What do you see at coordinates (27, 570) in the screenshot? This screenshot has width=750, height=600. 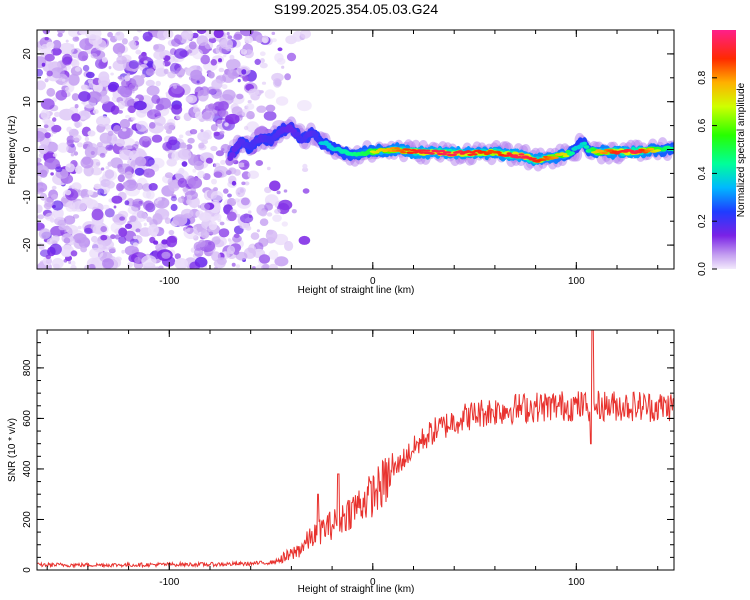 I see `y-tick-label: 0` at bounding box center [27, 570].